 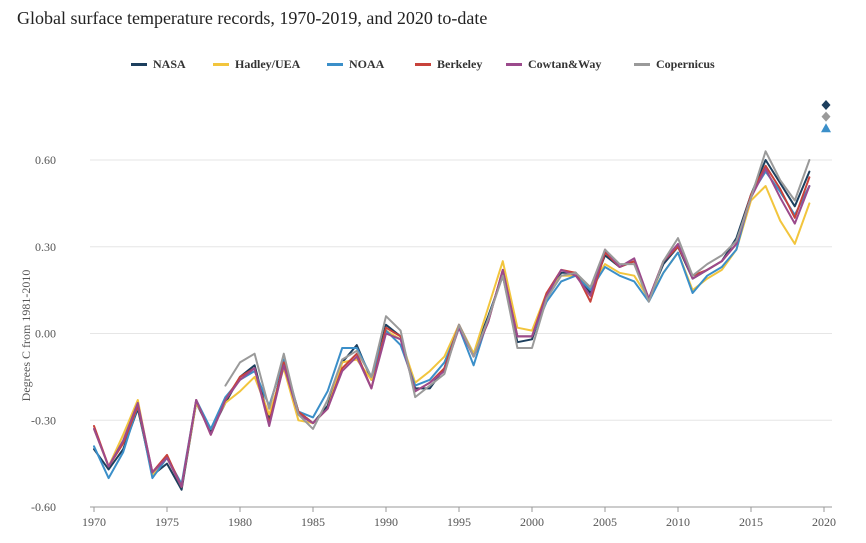 I want to click on legend-label: Berkeley, so click(x=460, y=64).